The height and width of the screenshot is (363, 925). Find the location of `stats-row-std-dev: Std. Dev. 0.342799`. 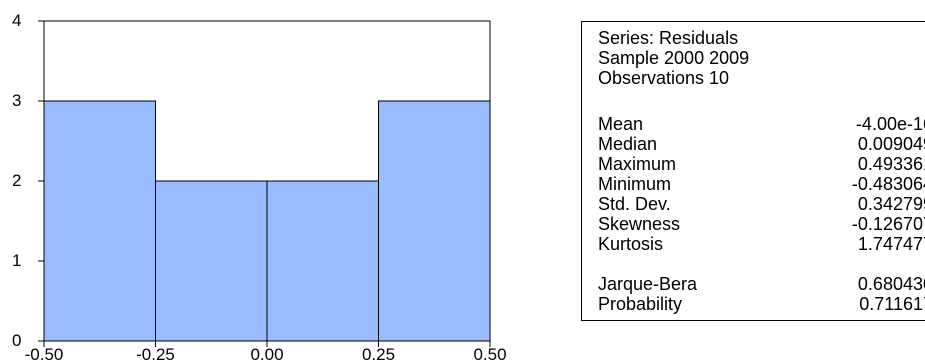

stats-row-std-dev: Std. Dev. 0.342799 is located at coordinates (761, 204).